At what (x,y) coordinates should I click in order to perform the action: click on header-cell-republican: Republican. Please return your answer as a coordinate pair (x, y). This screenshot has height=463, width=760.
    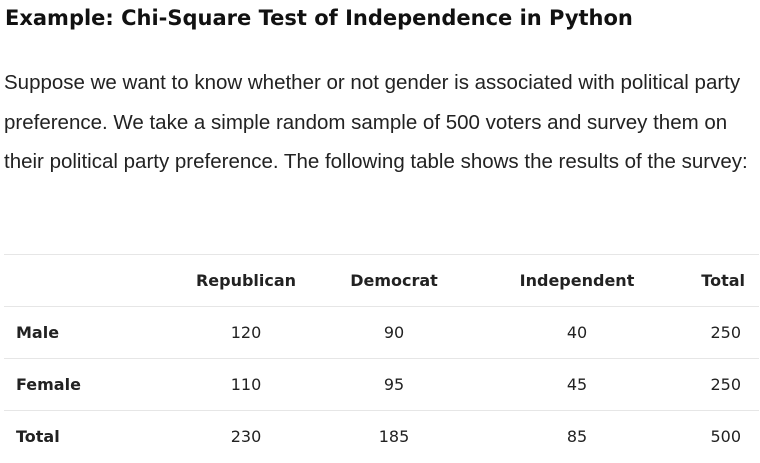
    Looking at the image, I should click on (246, 280).